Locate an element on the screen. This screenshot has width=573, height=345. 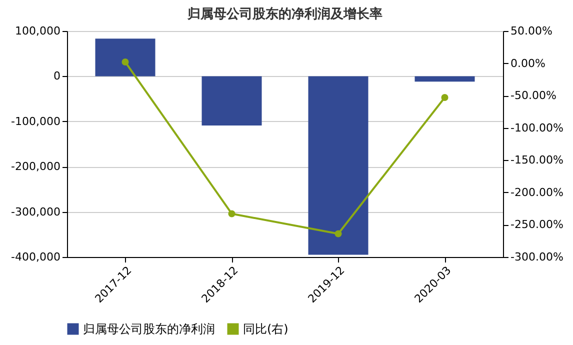
y2-tick-label: 50.00% is located at coordinates (531, 31).